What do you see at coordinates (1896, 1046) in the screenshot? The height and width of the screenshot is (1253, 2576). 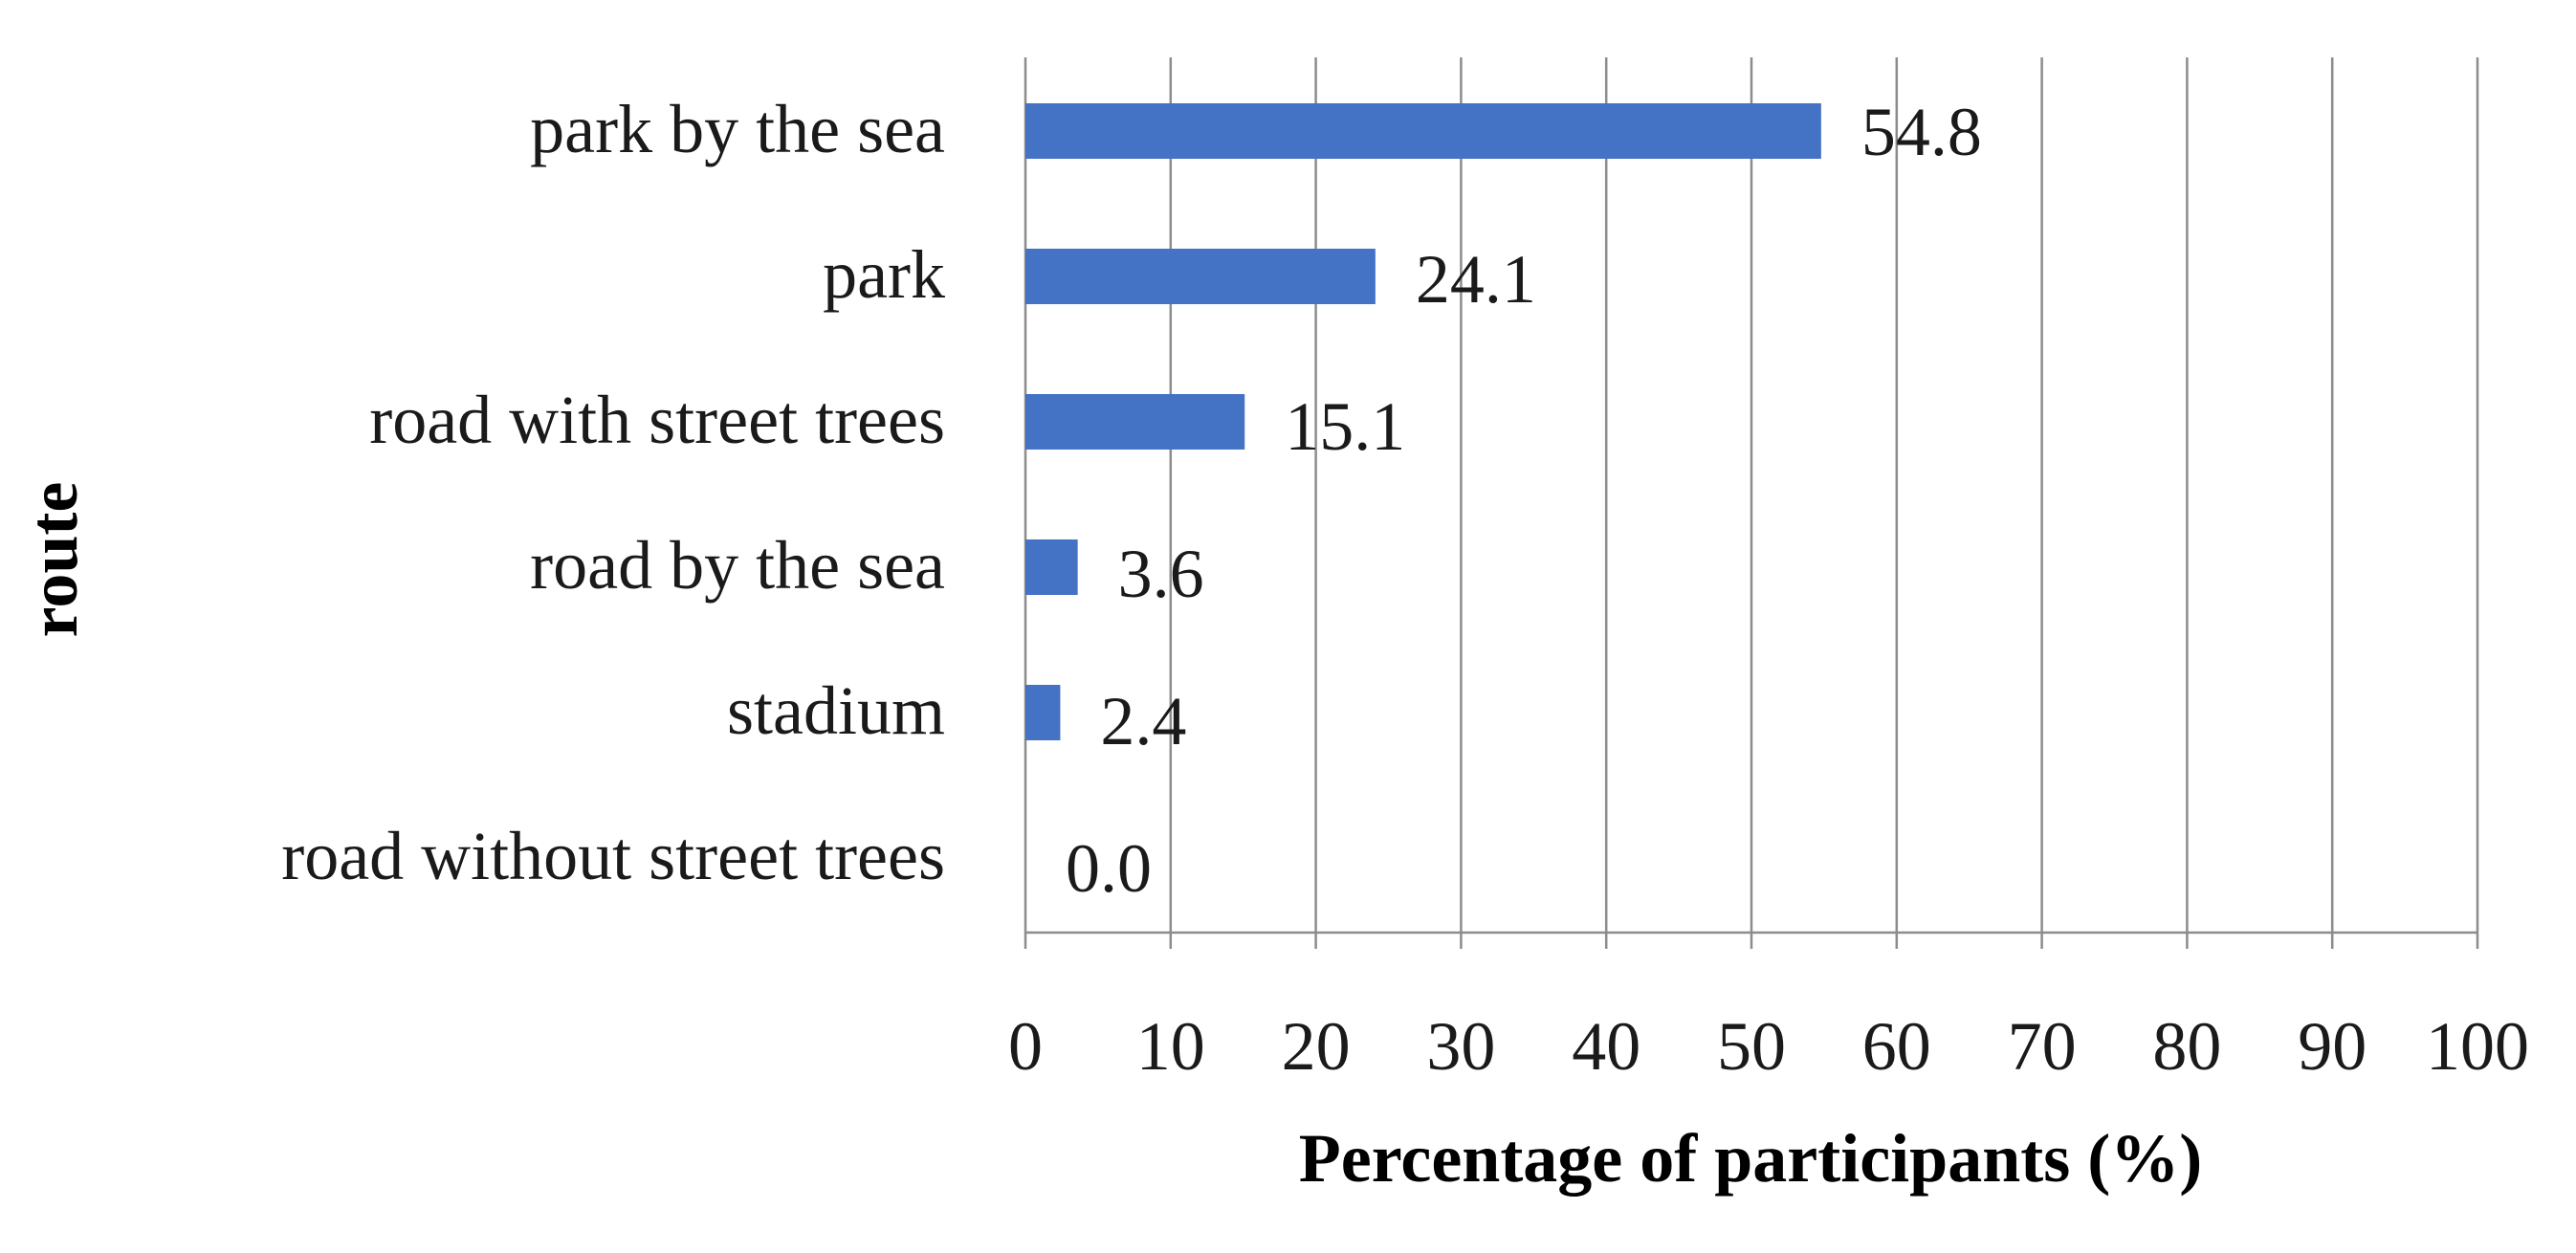 I see `x-tick-label: 60` at bounding box center [1896, 1046].